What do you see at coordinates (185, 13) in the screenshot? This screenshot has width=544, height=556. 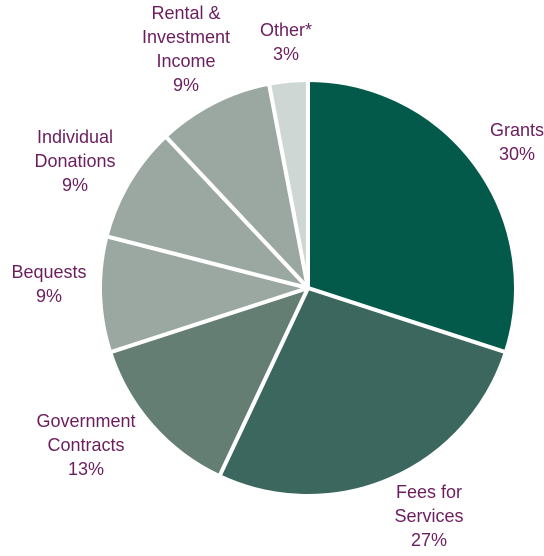 I see `slice-name-line-5-0: Rental &` at bounding box center [185, 13].